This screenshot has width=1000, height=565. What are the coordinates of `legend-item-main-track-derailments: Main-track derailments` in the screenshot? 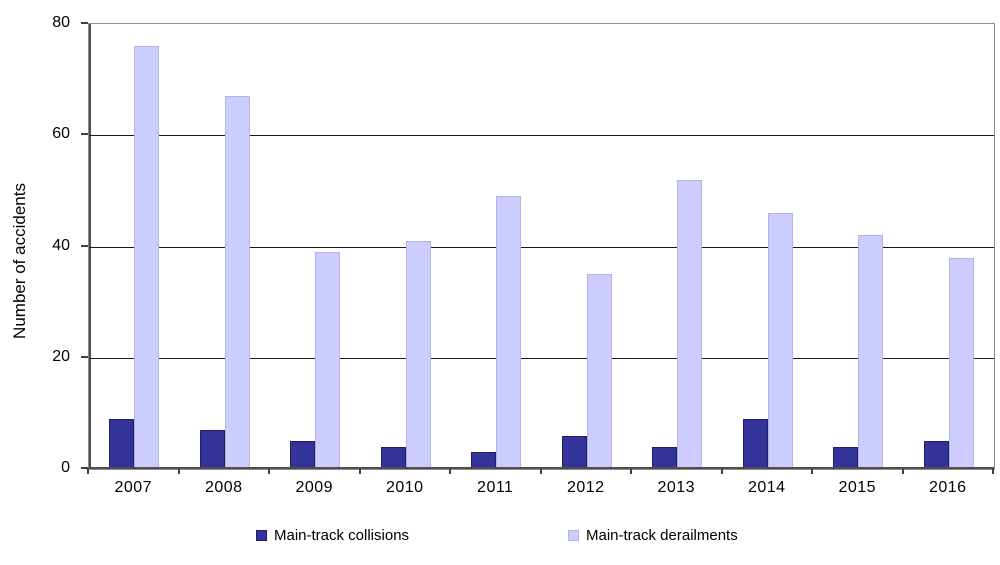 It's located at (653, 535).